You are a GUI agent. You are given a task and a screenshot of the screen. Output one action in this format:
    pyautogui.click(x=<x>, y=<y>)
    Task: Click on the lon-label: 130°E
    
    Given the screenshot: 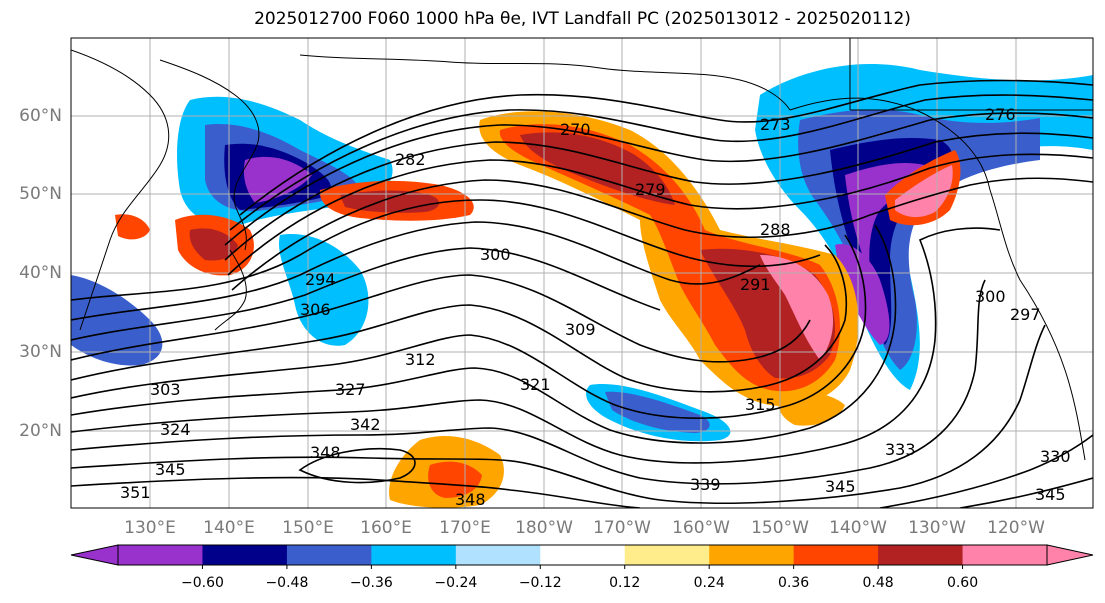 What is the action you would take?
    pyautogui.click(x=150, y=528)
    